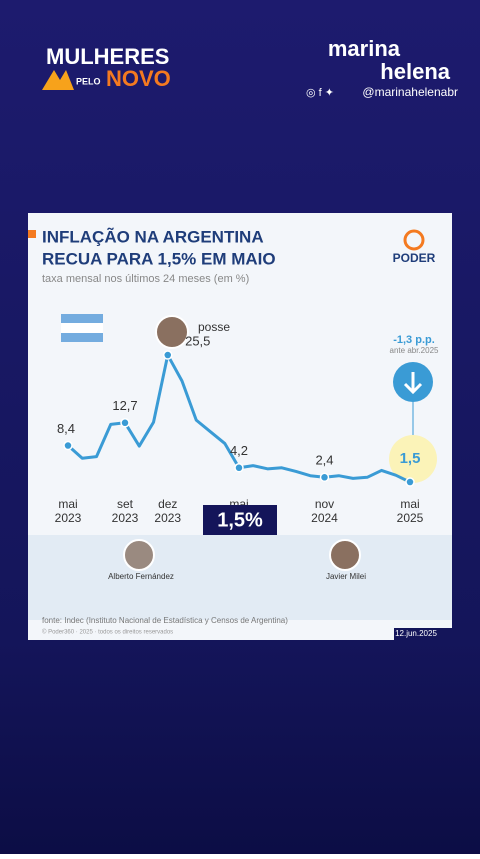 Image resolution: width=480 pixels, height=859 pixels. I want to click on x-tick-label: set, so click(125, 504).